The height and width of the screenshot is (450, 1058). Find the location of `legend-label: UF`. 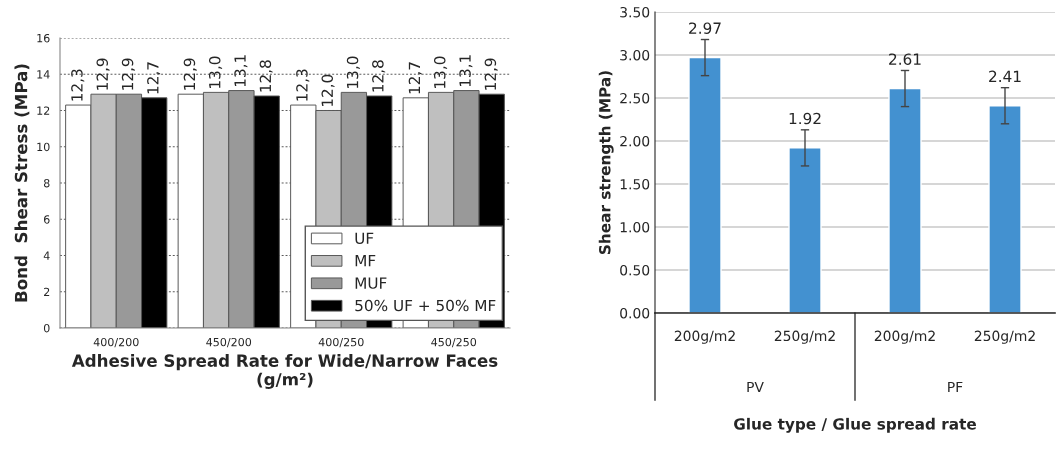

legend-label: UF is located at coordinates (364, 238).